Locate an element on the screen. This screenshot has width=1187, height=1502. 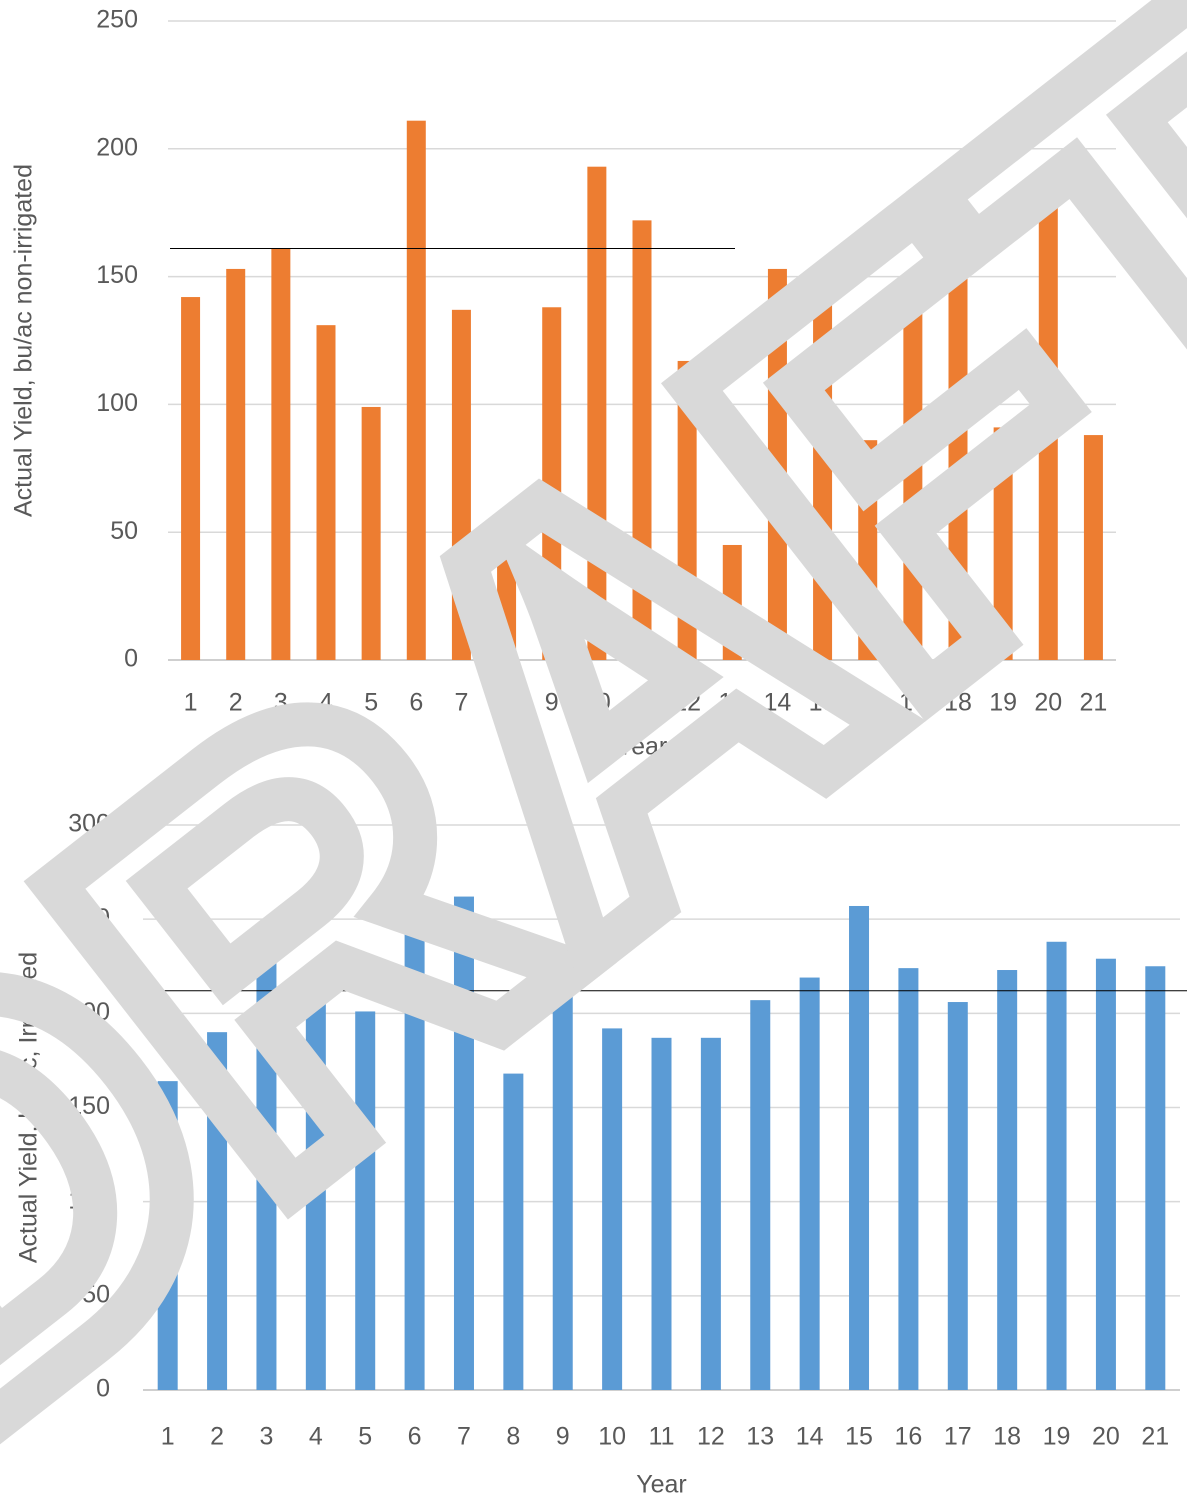
x-tick-label: 19 is located at coordinates (1057, 1437).